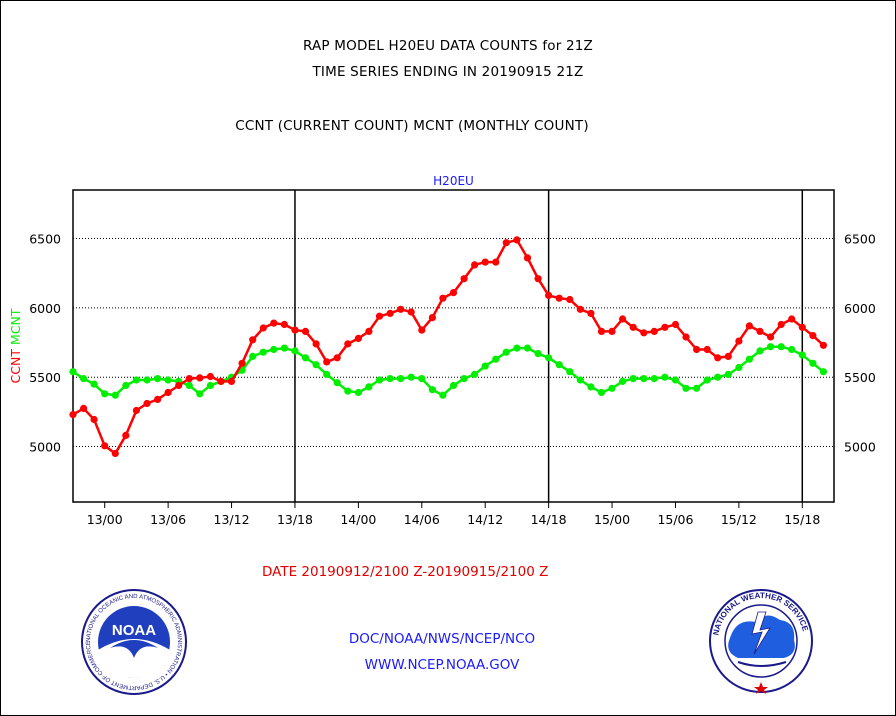  What do you see at coordinates (422, 519) in the screenshot?
I see `x-tick-label: 14/06` at bounding box center [422, 519].